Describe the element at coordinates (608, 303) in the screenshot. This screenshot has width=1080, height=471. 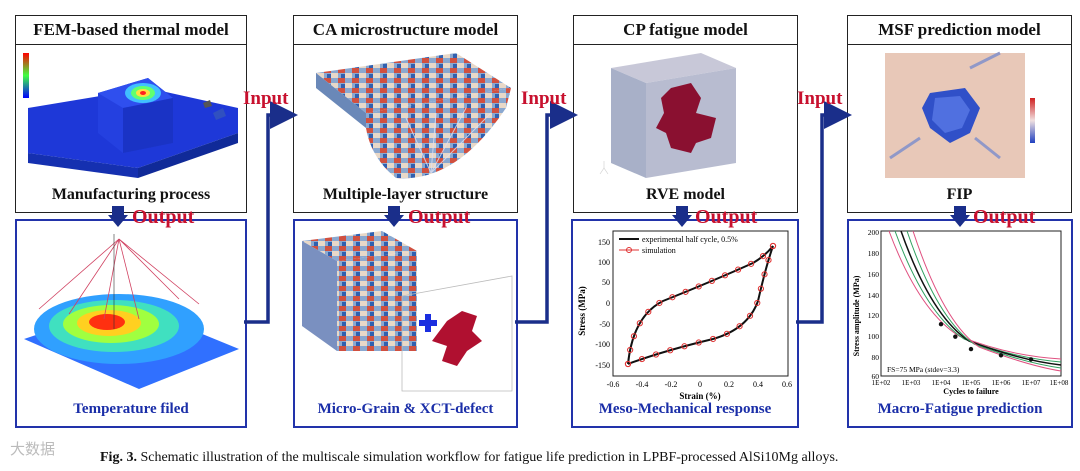
I see `stress-ytick-0: 0` at that location.